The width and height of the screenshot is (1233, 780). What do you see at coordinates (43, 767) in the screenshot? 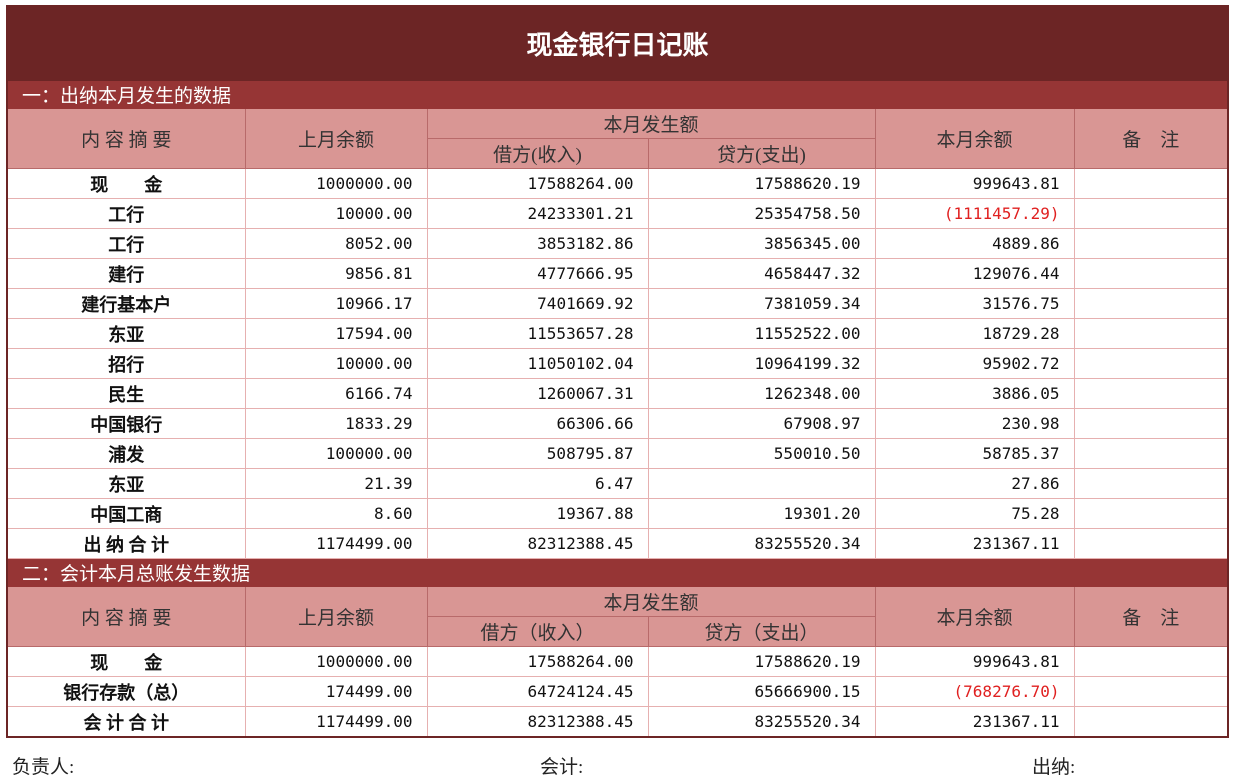
I see `footer-manager: 负责人:` at bounding box center [43, 767].